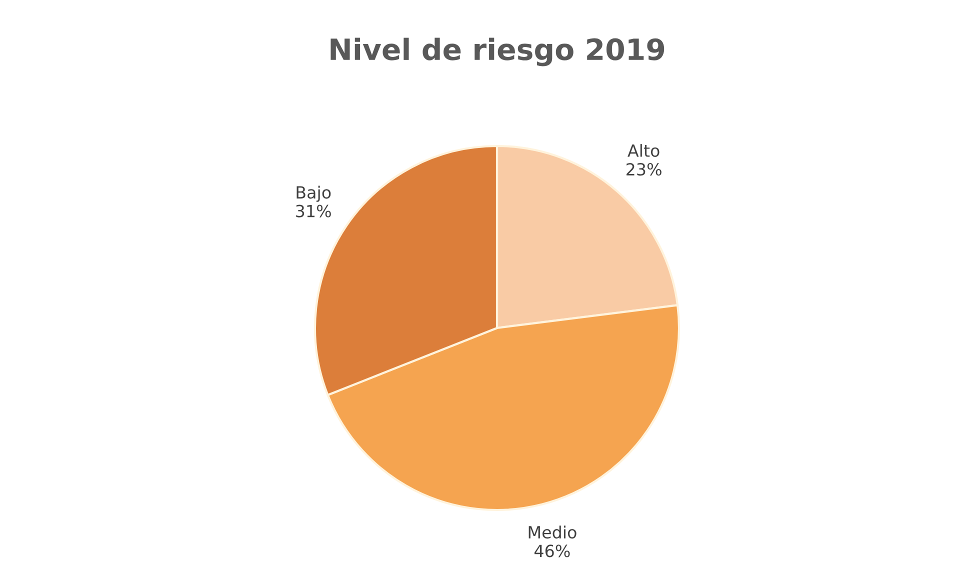 The width and height of the screenshot is (972, 565). What do you see at coordinates (313, 211) in the screenshot?
I see `data-label: 31%` at bounding box center [313, 211].